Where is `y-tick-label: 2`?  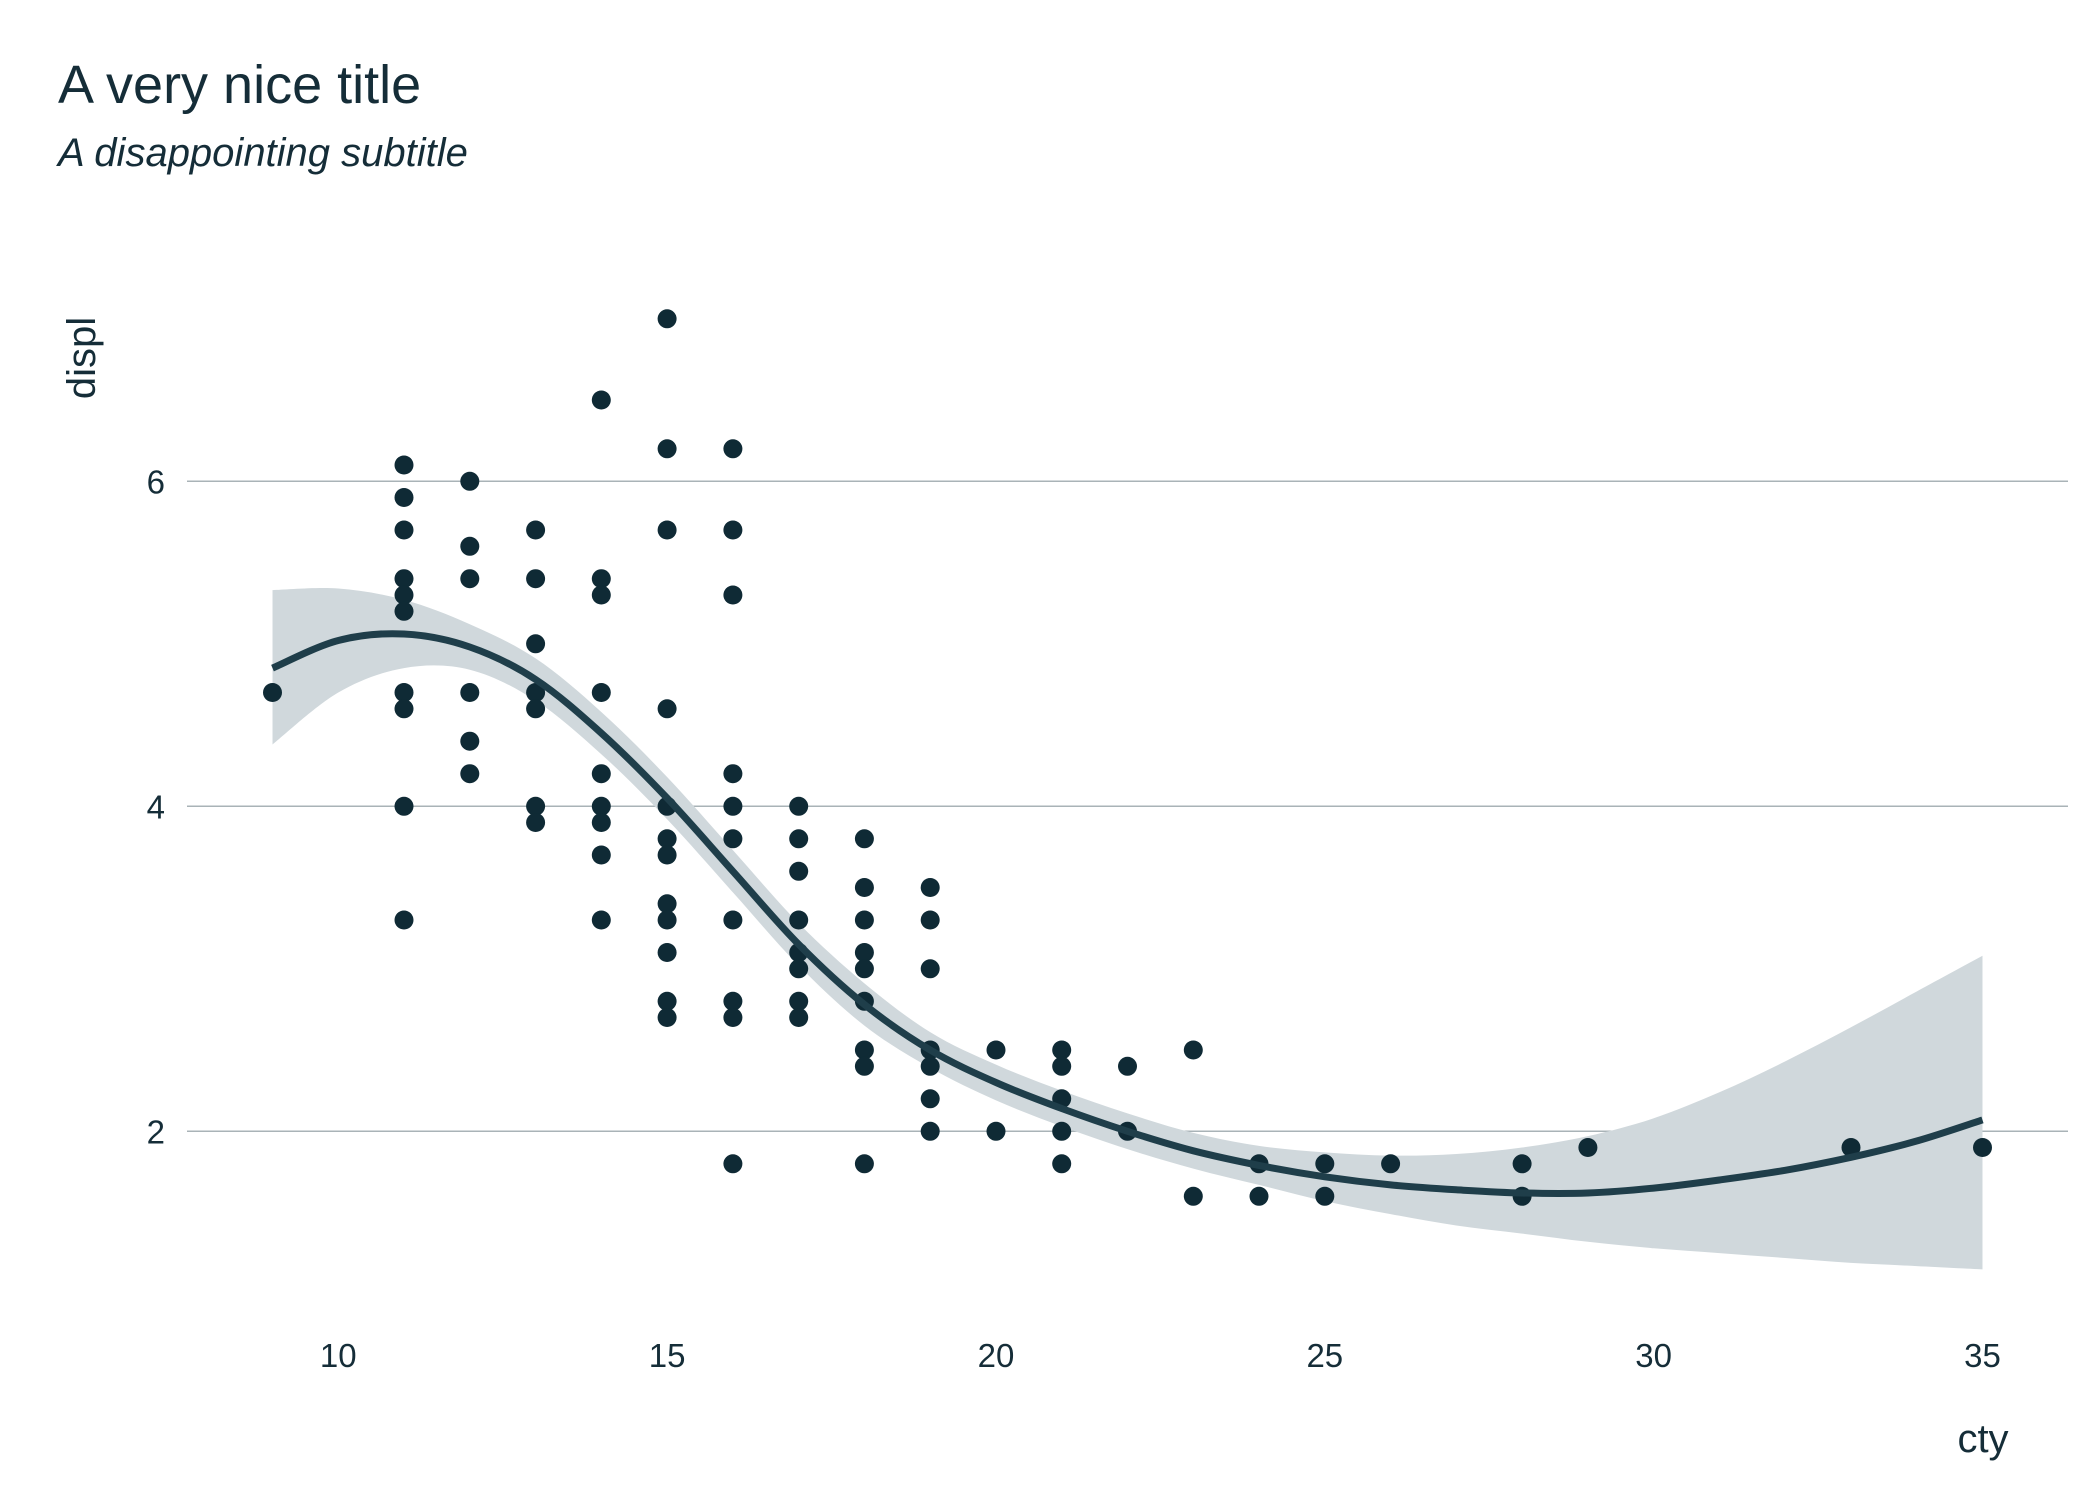 y-tick-label: 2 is located at coordinates (156, 1131).